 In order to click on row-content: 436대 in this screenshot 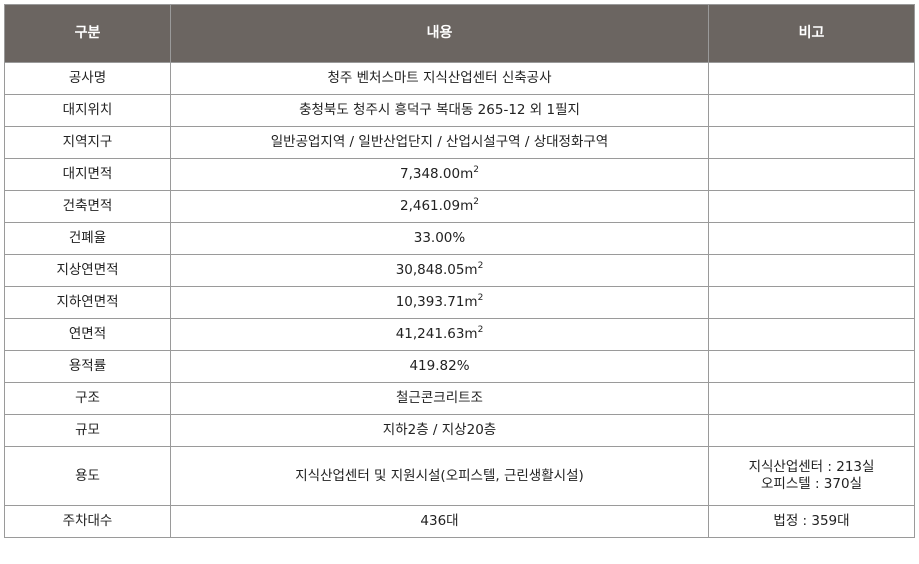, I will do `click(439, 521)`.